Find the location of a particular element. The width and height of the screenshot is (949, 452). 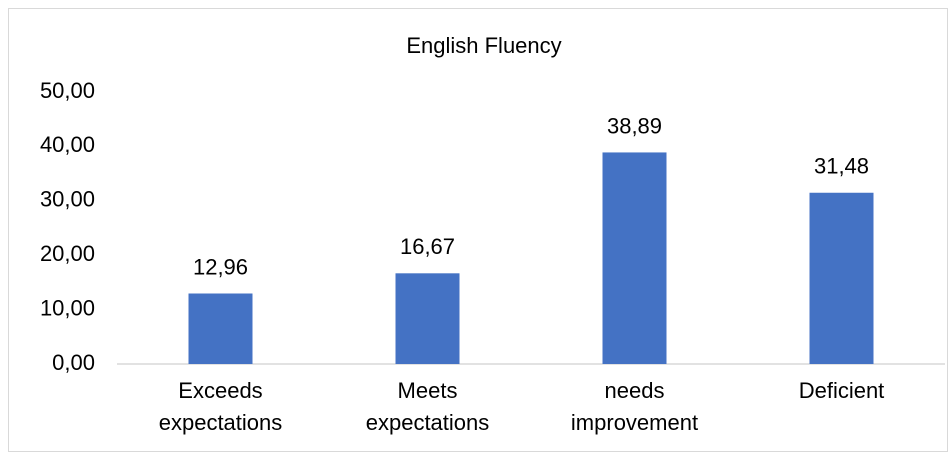

y-tick-label: 30,00 is located at coordinates (67, 199).